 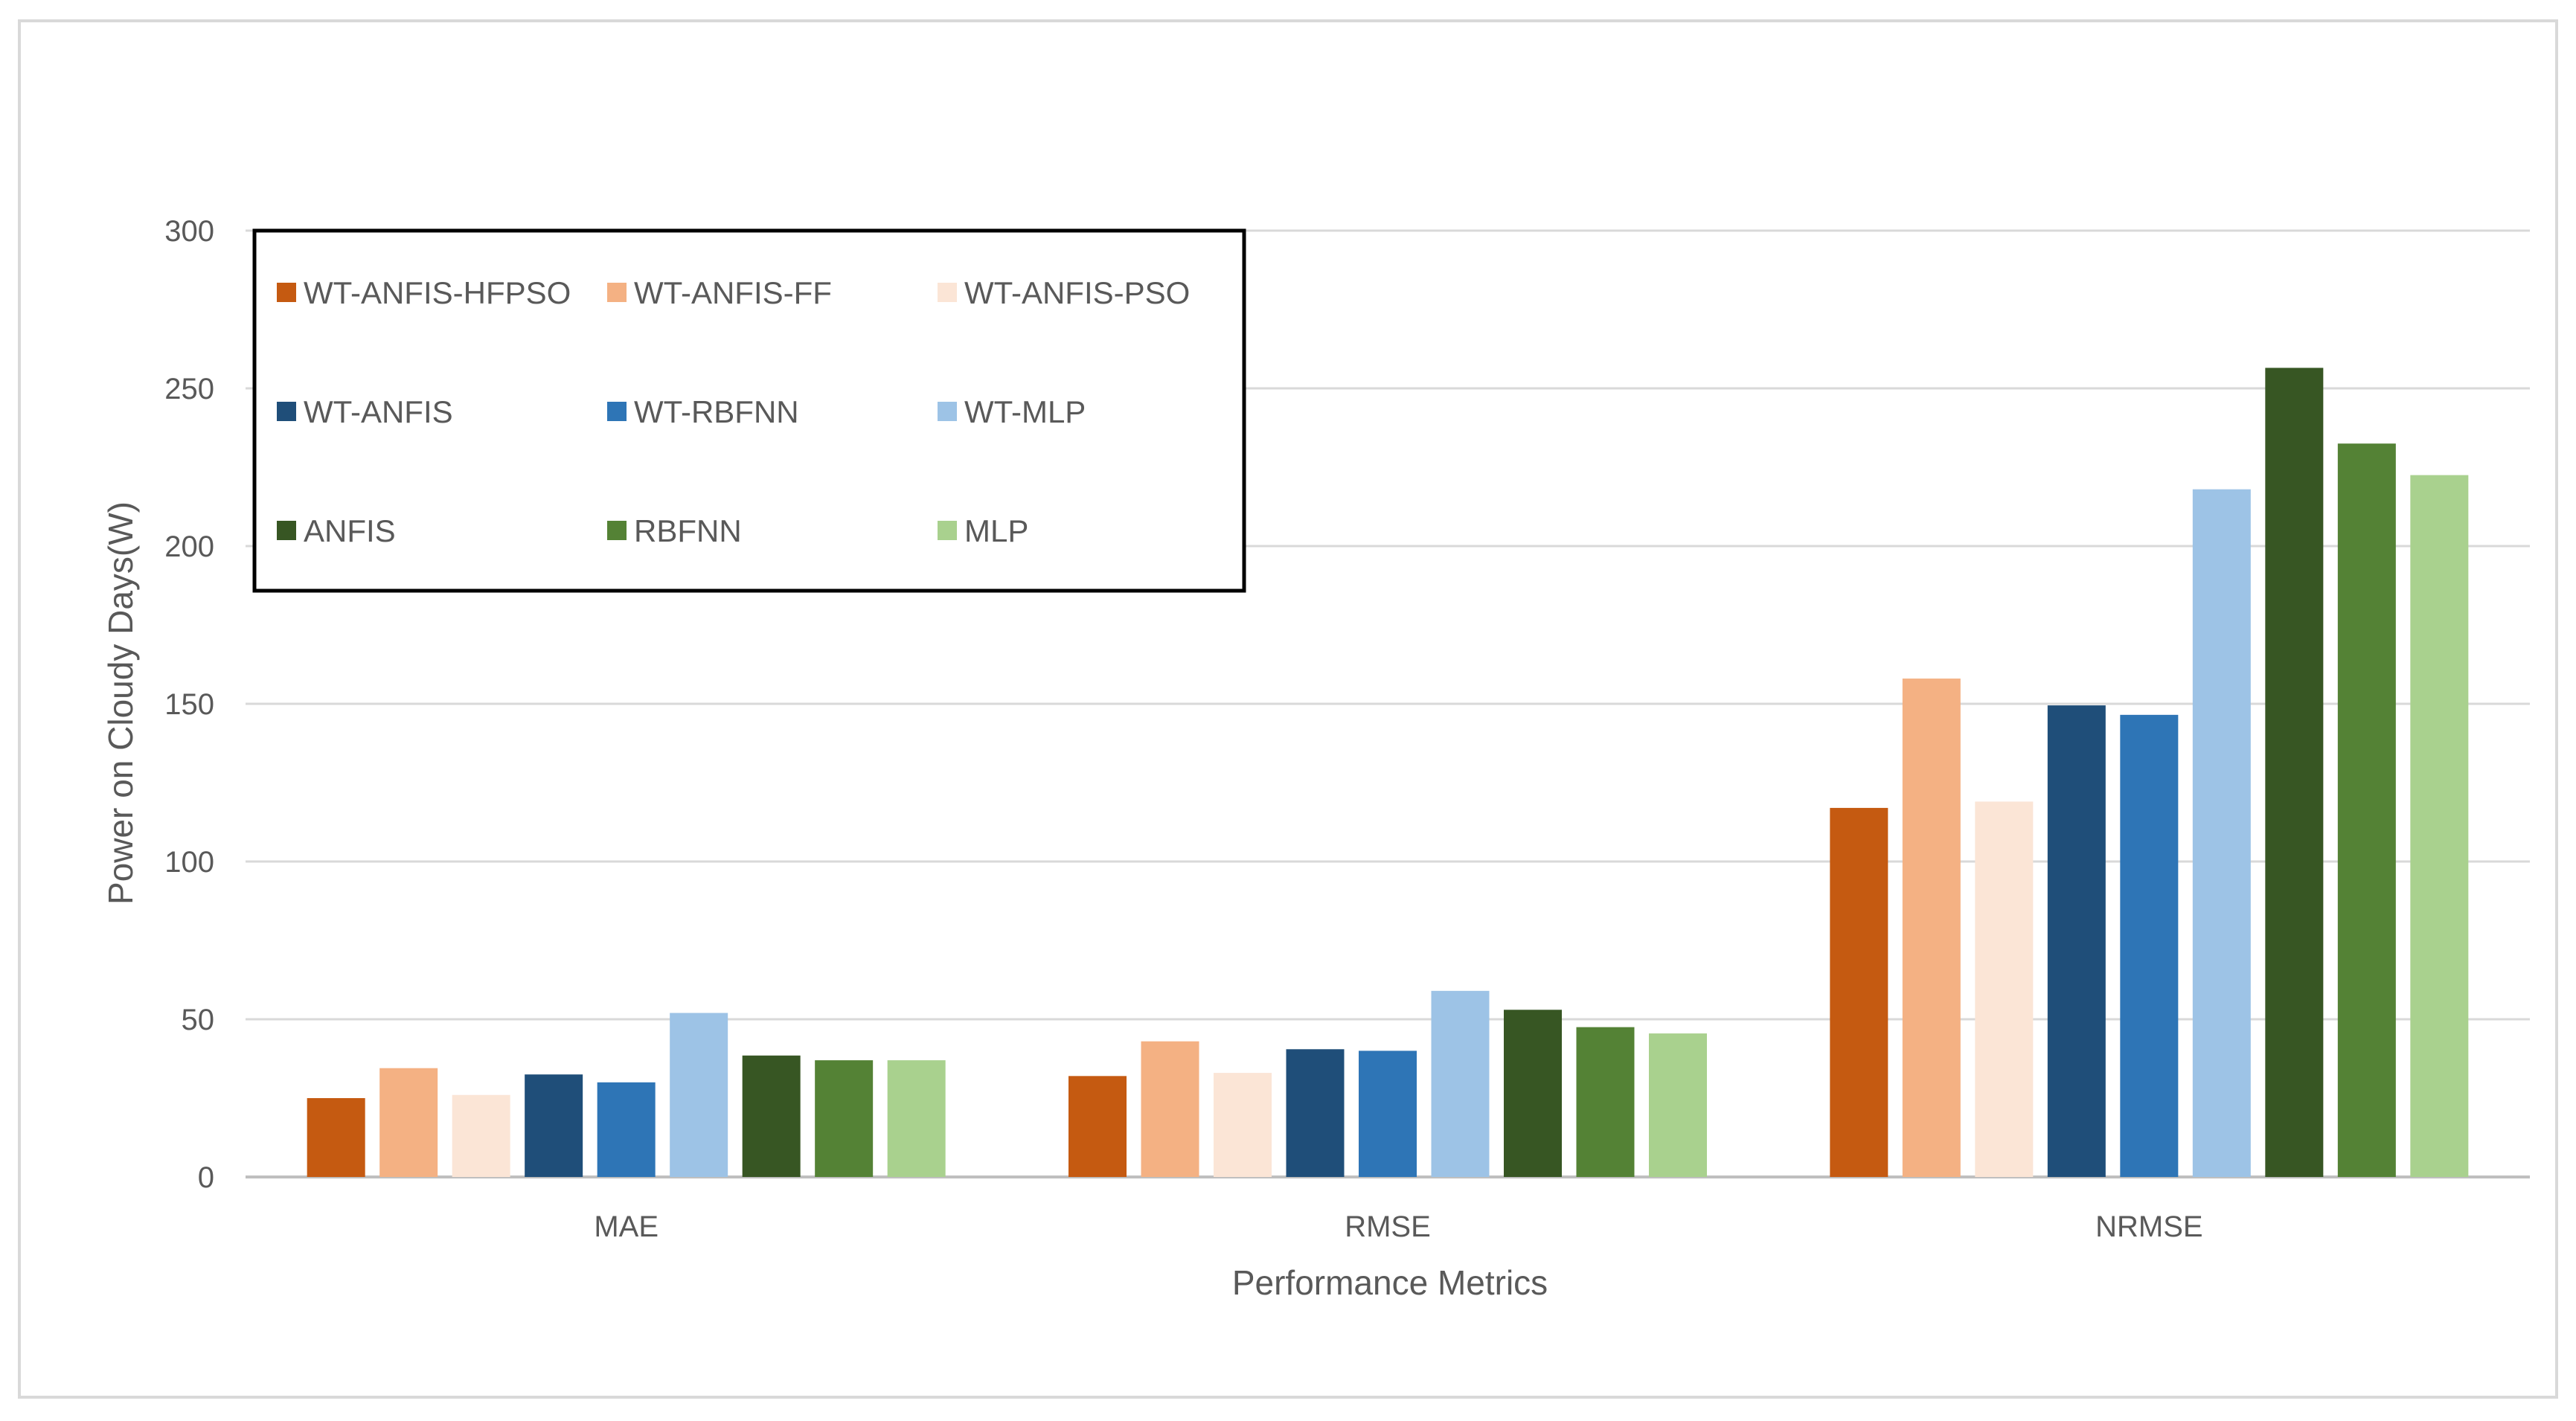 What do you see at coordinates (437, 292) in the screenshot?
I see `legend-label: WT-ANFIS-HFPSO` at bounding box center [437, 292].